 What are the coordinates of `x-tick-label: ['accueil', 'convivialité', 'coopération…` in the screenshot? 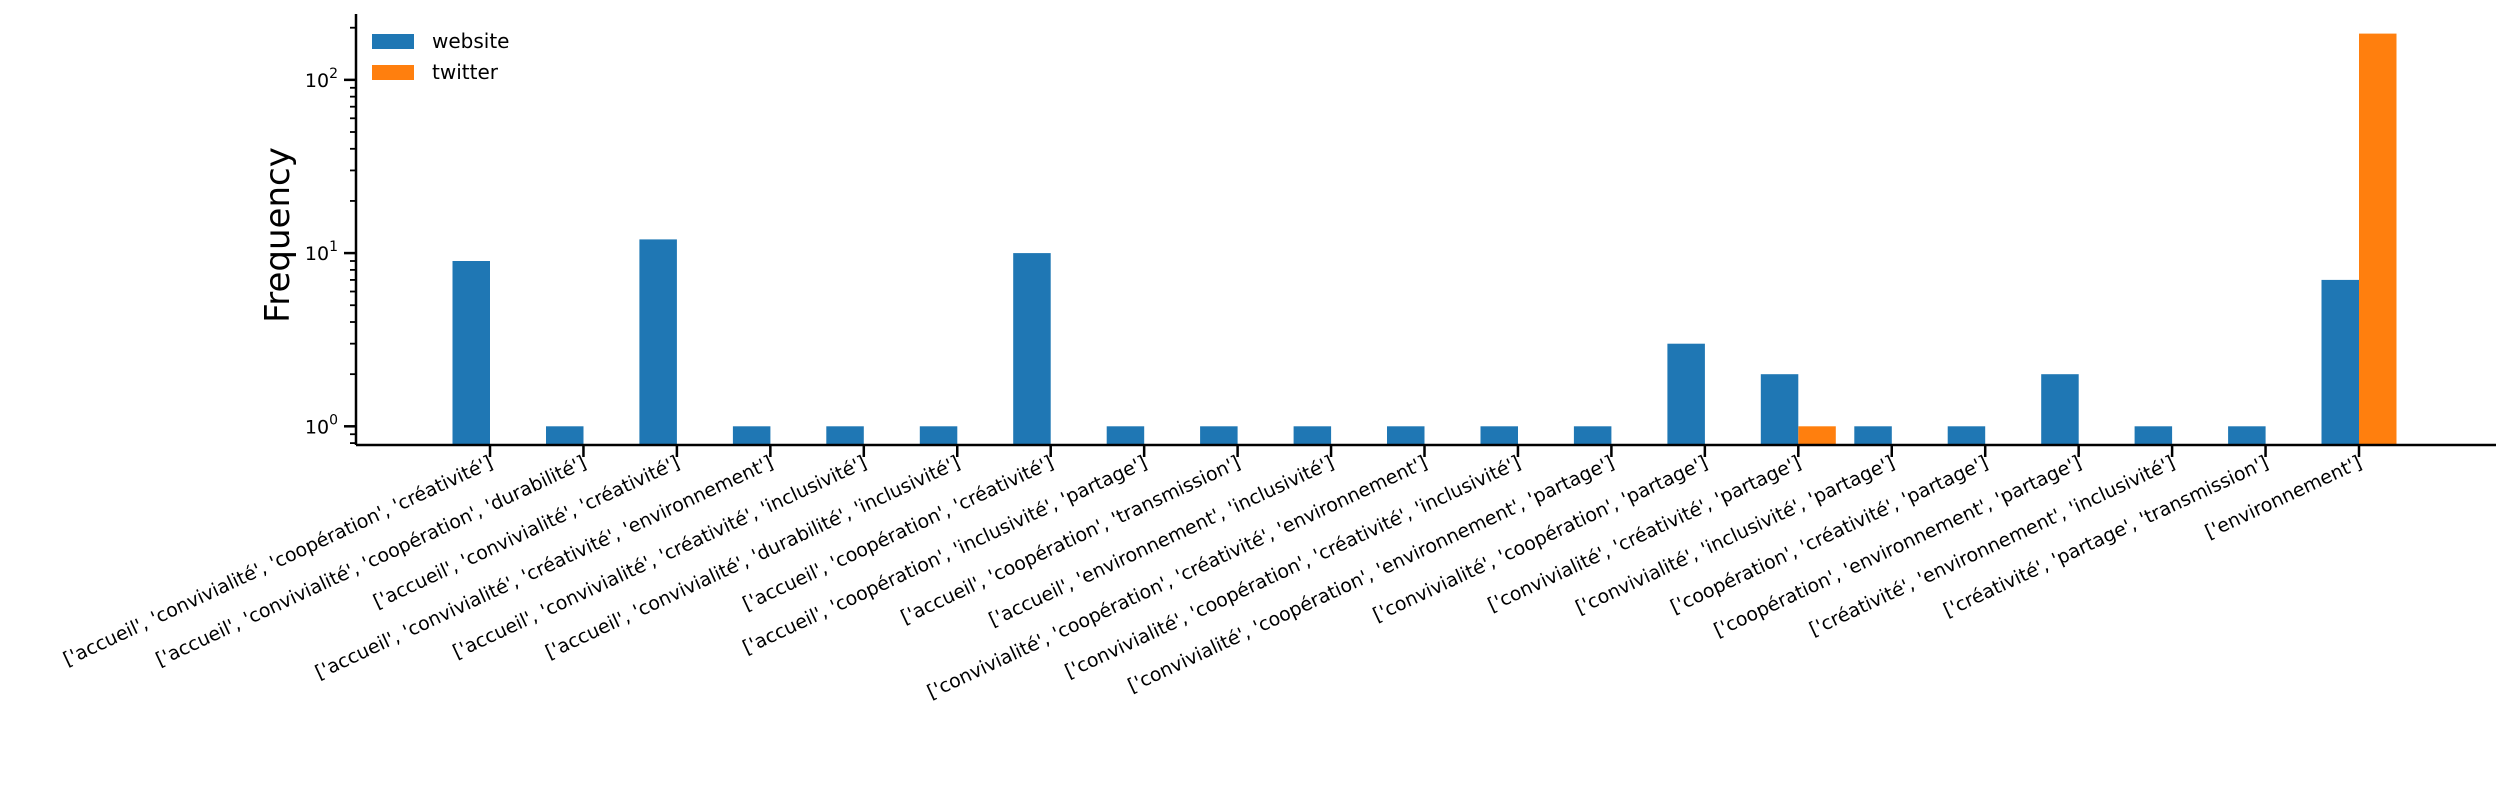 It's located at (278, 561).